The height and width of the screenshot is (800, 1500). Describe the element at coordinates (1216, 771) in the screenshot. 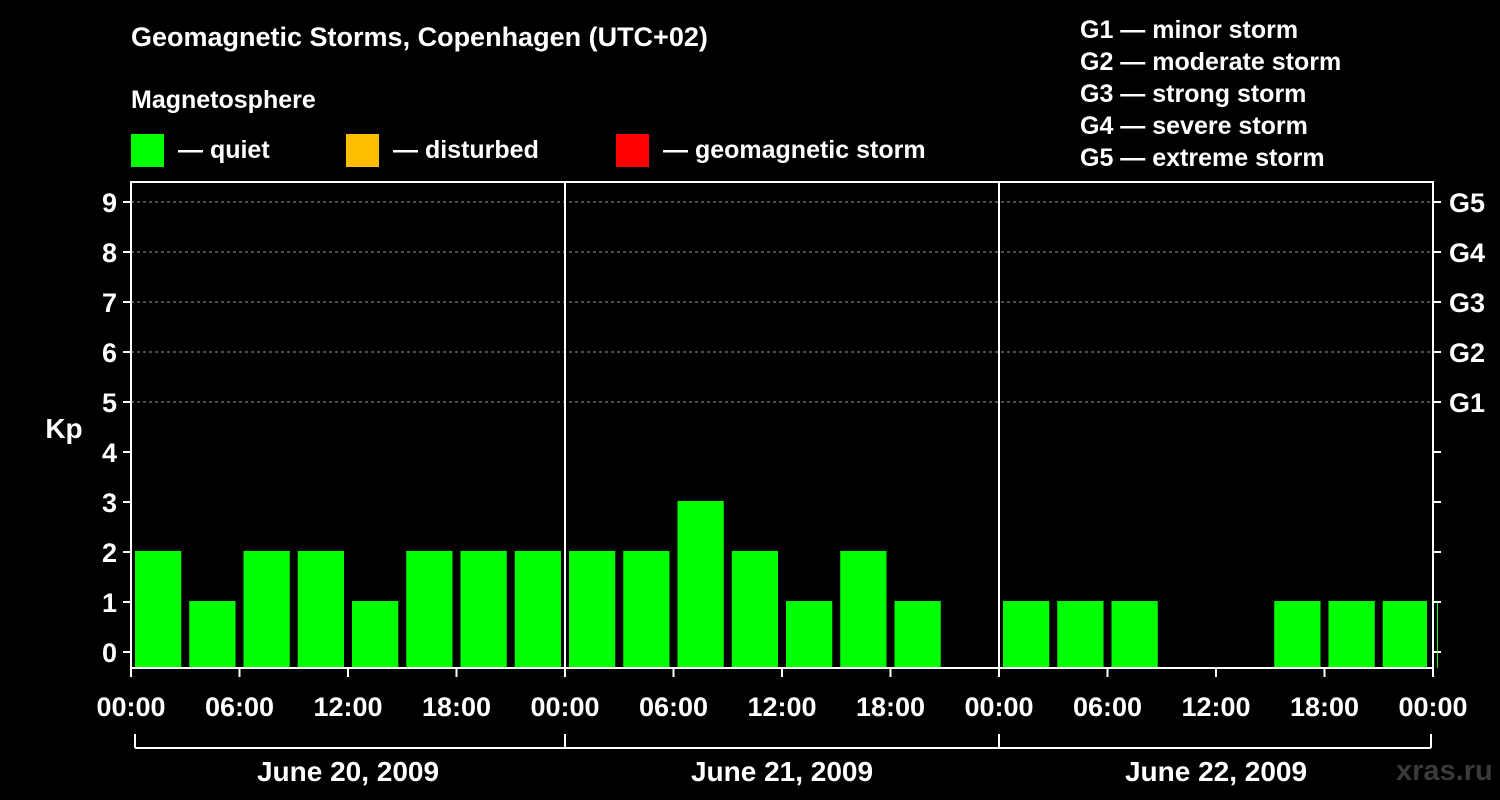

I see `day-label-2: June 22, 2009` at that location.